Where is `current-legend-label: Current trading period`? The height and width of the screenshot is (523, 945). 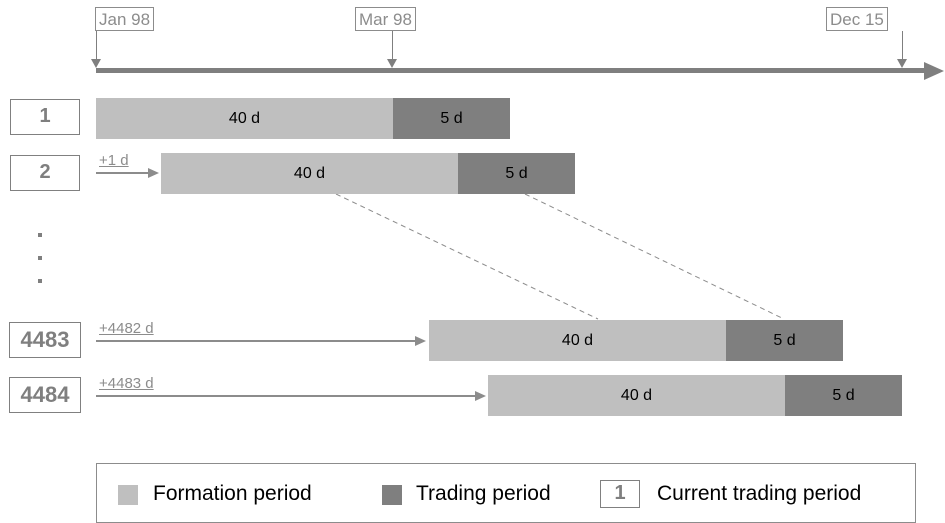
current-legend-label: Current trading period is located at coordinates (759, 494).